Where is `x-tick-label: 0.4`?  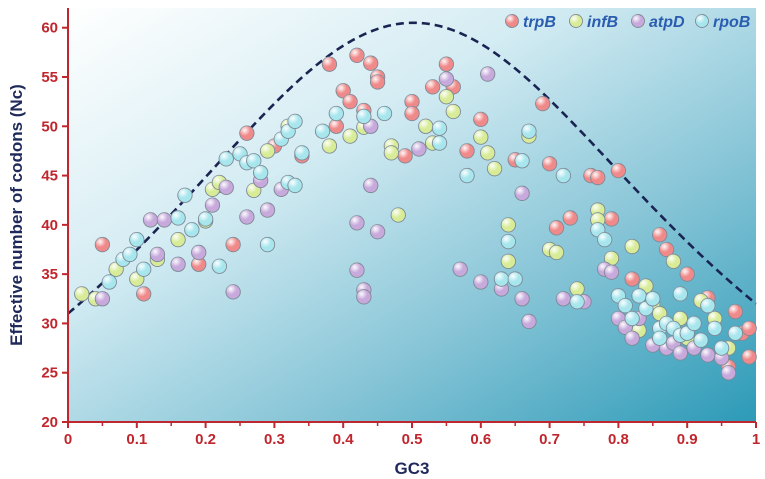 x-tick-label: 0.4 is located at coordinates (344, 439).